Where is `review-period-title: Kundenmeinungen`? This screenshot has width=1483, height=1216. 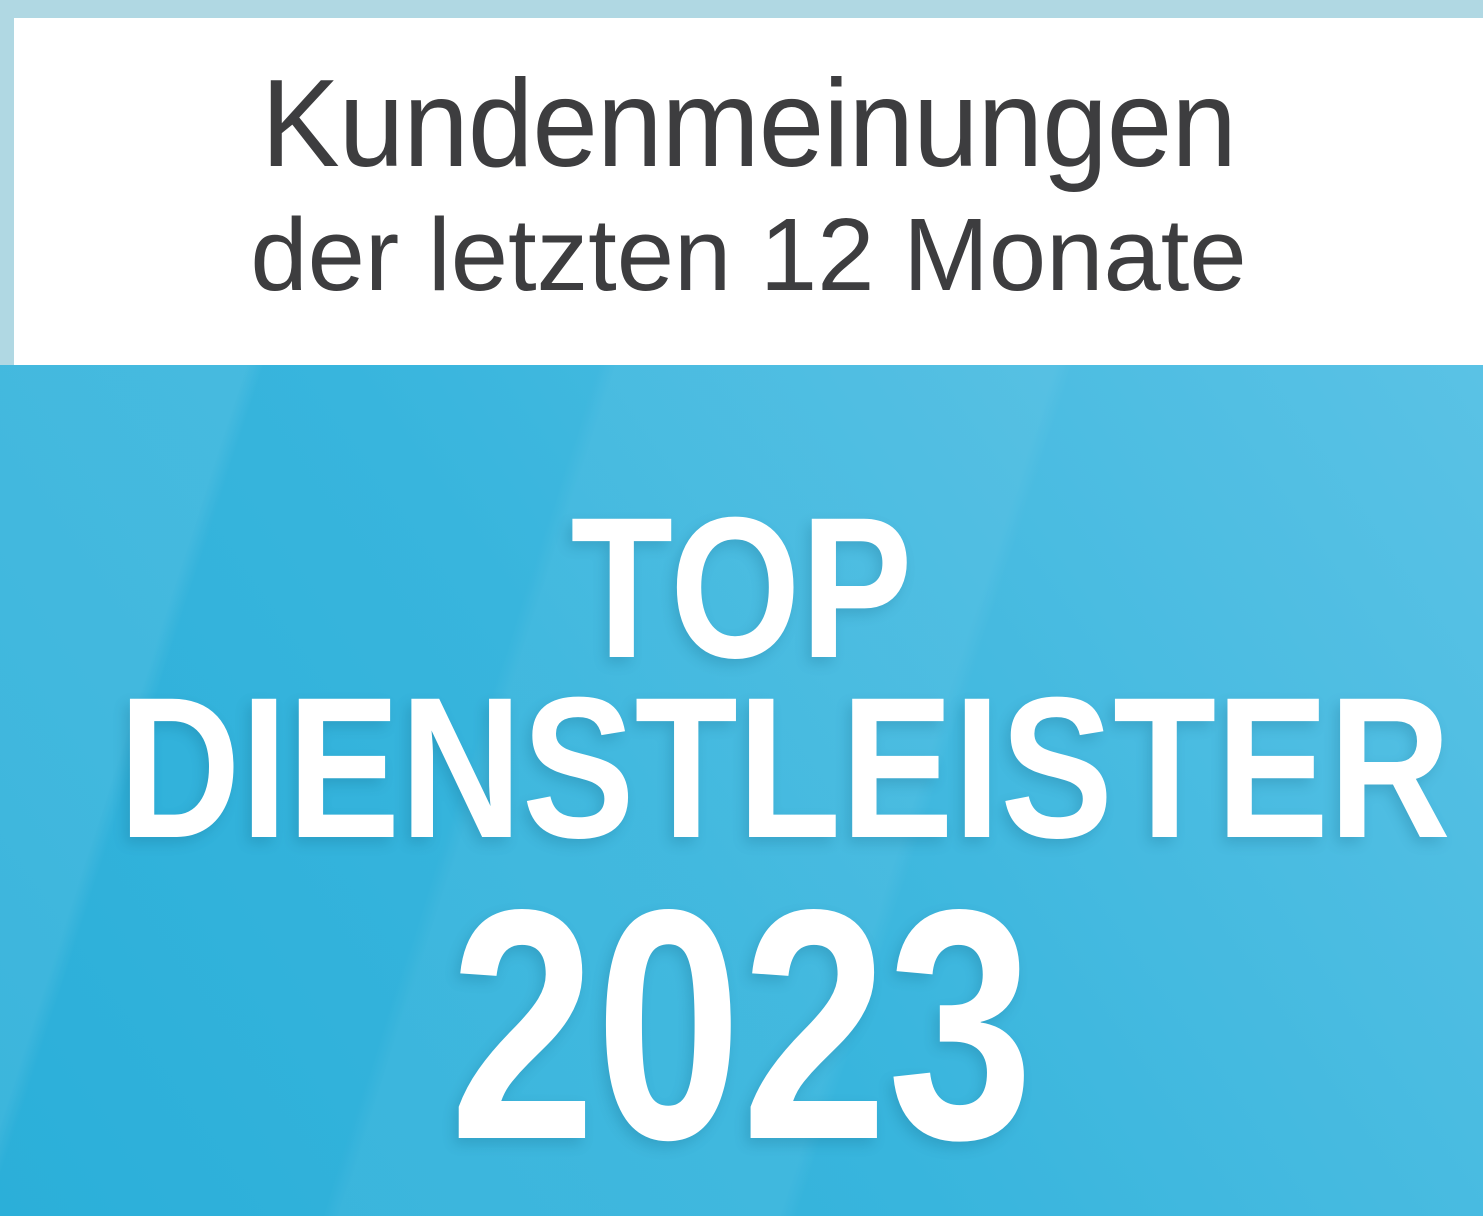 review-period-title: Kundenmeinungen is located at coordinates (749, 124).